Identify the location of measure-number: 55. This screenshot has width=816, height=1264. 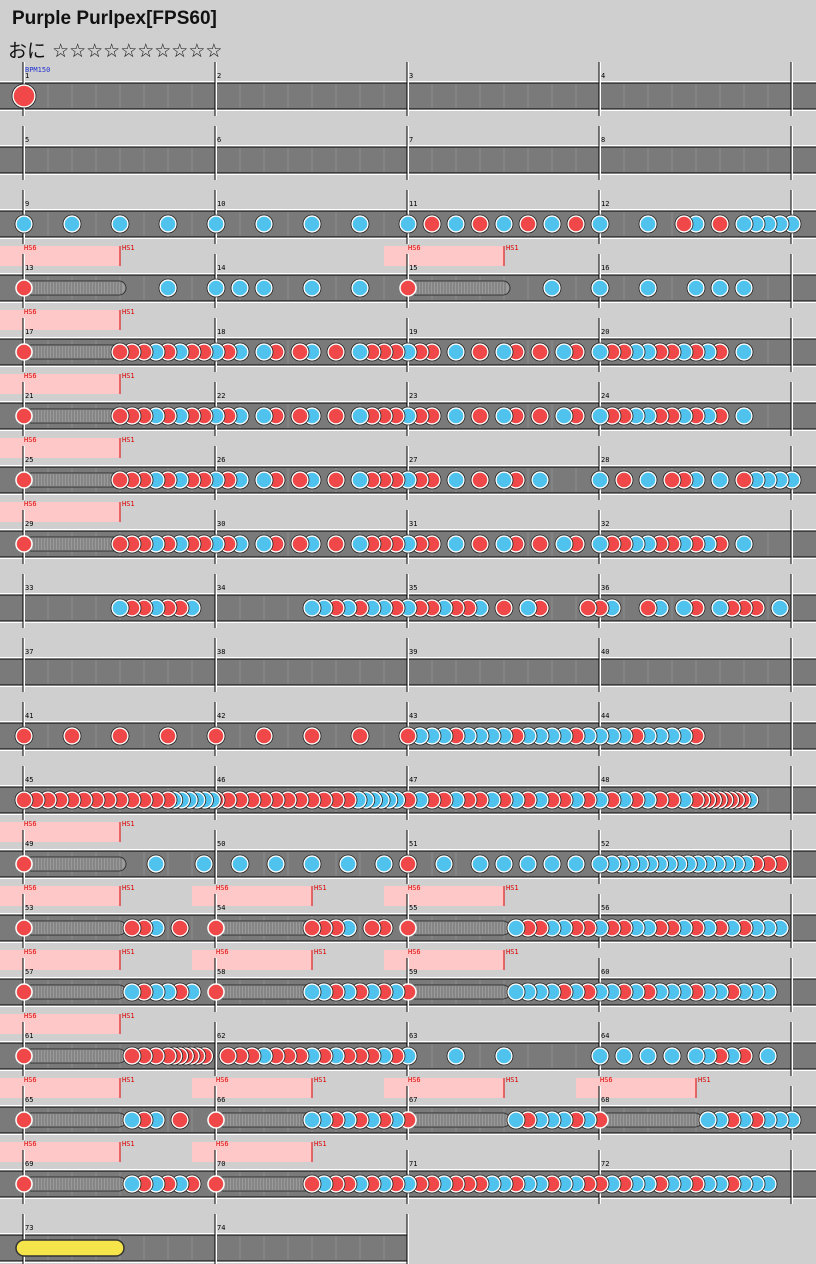
(413, 908).